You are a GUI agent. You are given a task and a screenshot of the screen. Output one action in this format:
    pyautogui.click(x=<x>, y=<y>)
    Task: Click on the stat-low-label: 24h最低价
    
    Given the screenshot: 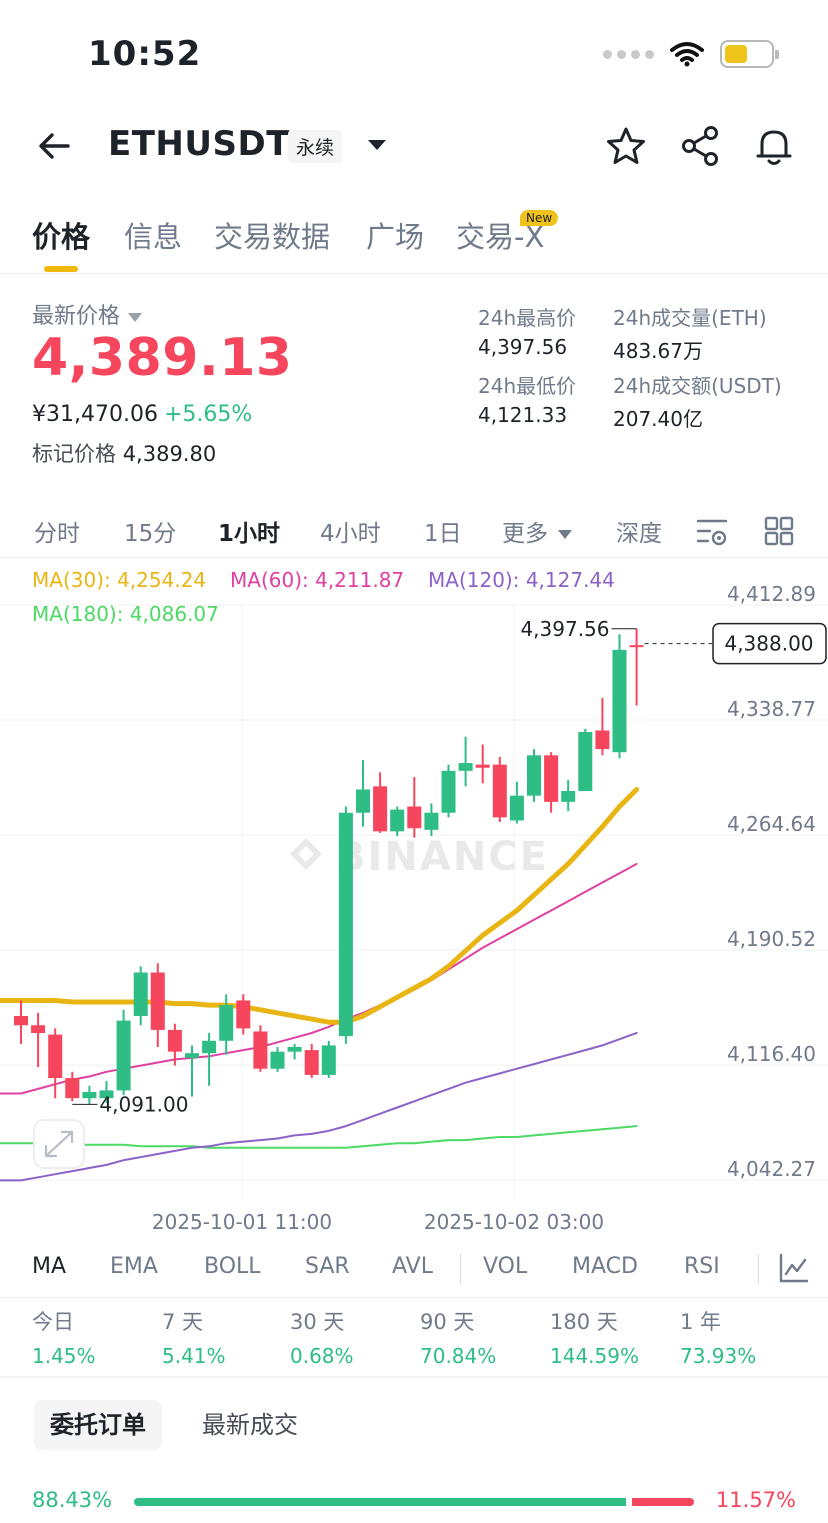 What is the action you would take?
    pyautogui.click(x=527, y=386)
    